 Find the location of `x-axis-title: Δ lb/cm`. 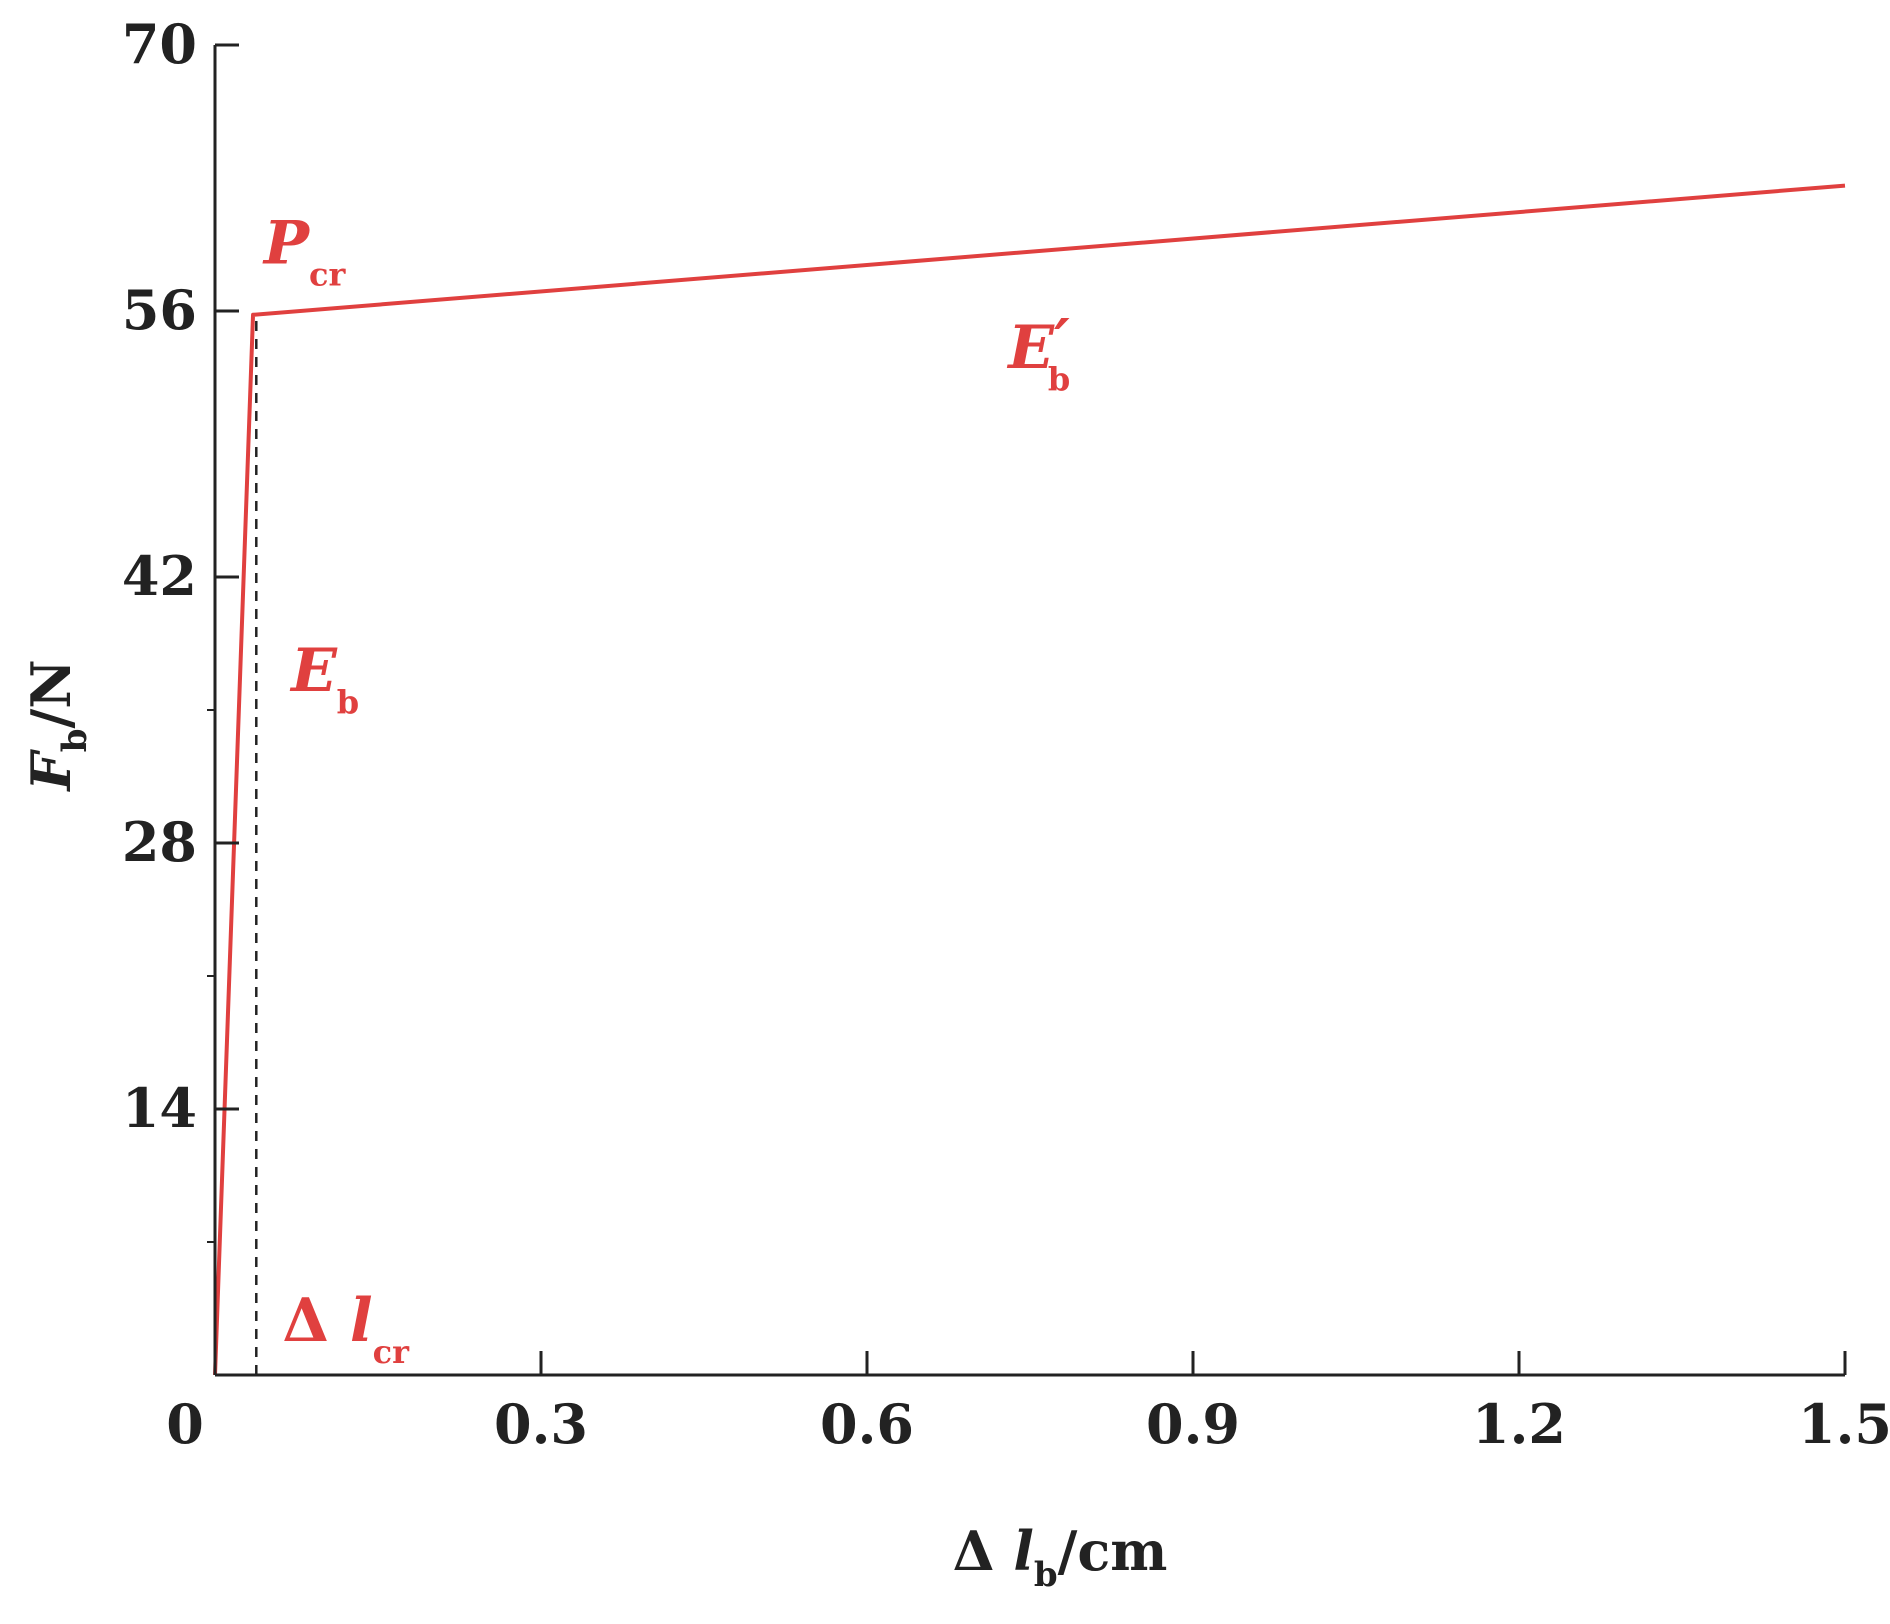

x-axis-title: Δ lb/cm is located at coordinates (1060, 1557).